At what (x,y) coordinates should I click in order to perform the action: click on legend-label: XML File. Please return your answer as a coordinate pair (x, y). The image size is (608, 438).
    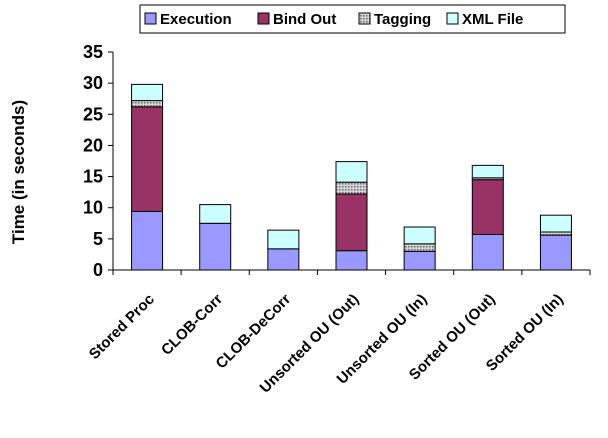
    Looking at the image, I should click on (492, 19).